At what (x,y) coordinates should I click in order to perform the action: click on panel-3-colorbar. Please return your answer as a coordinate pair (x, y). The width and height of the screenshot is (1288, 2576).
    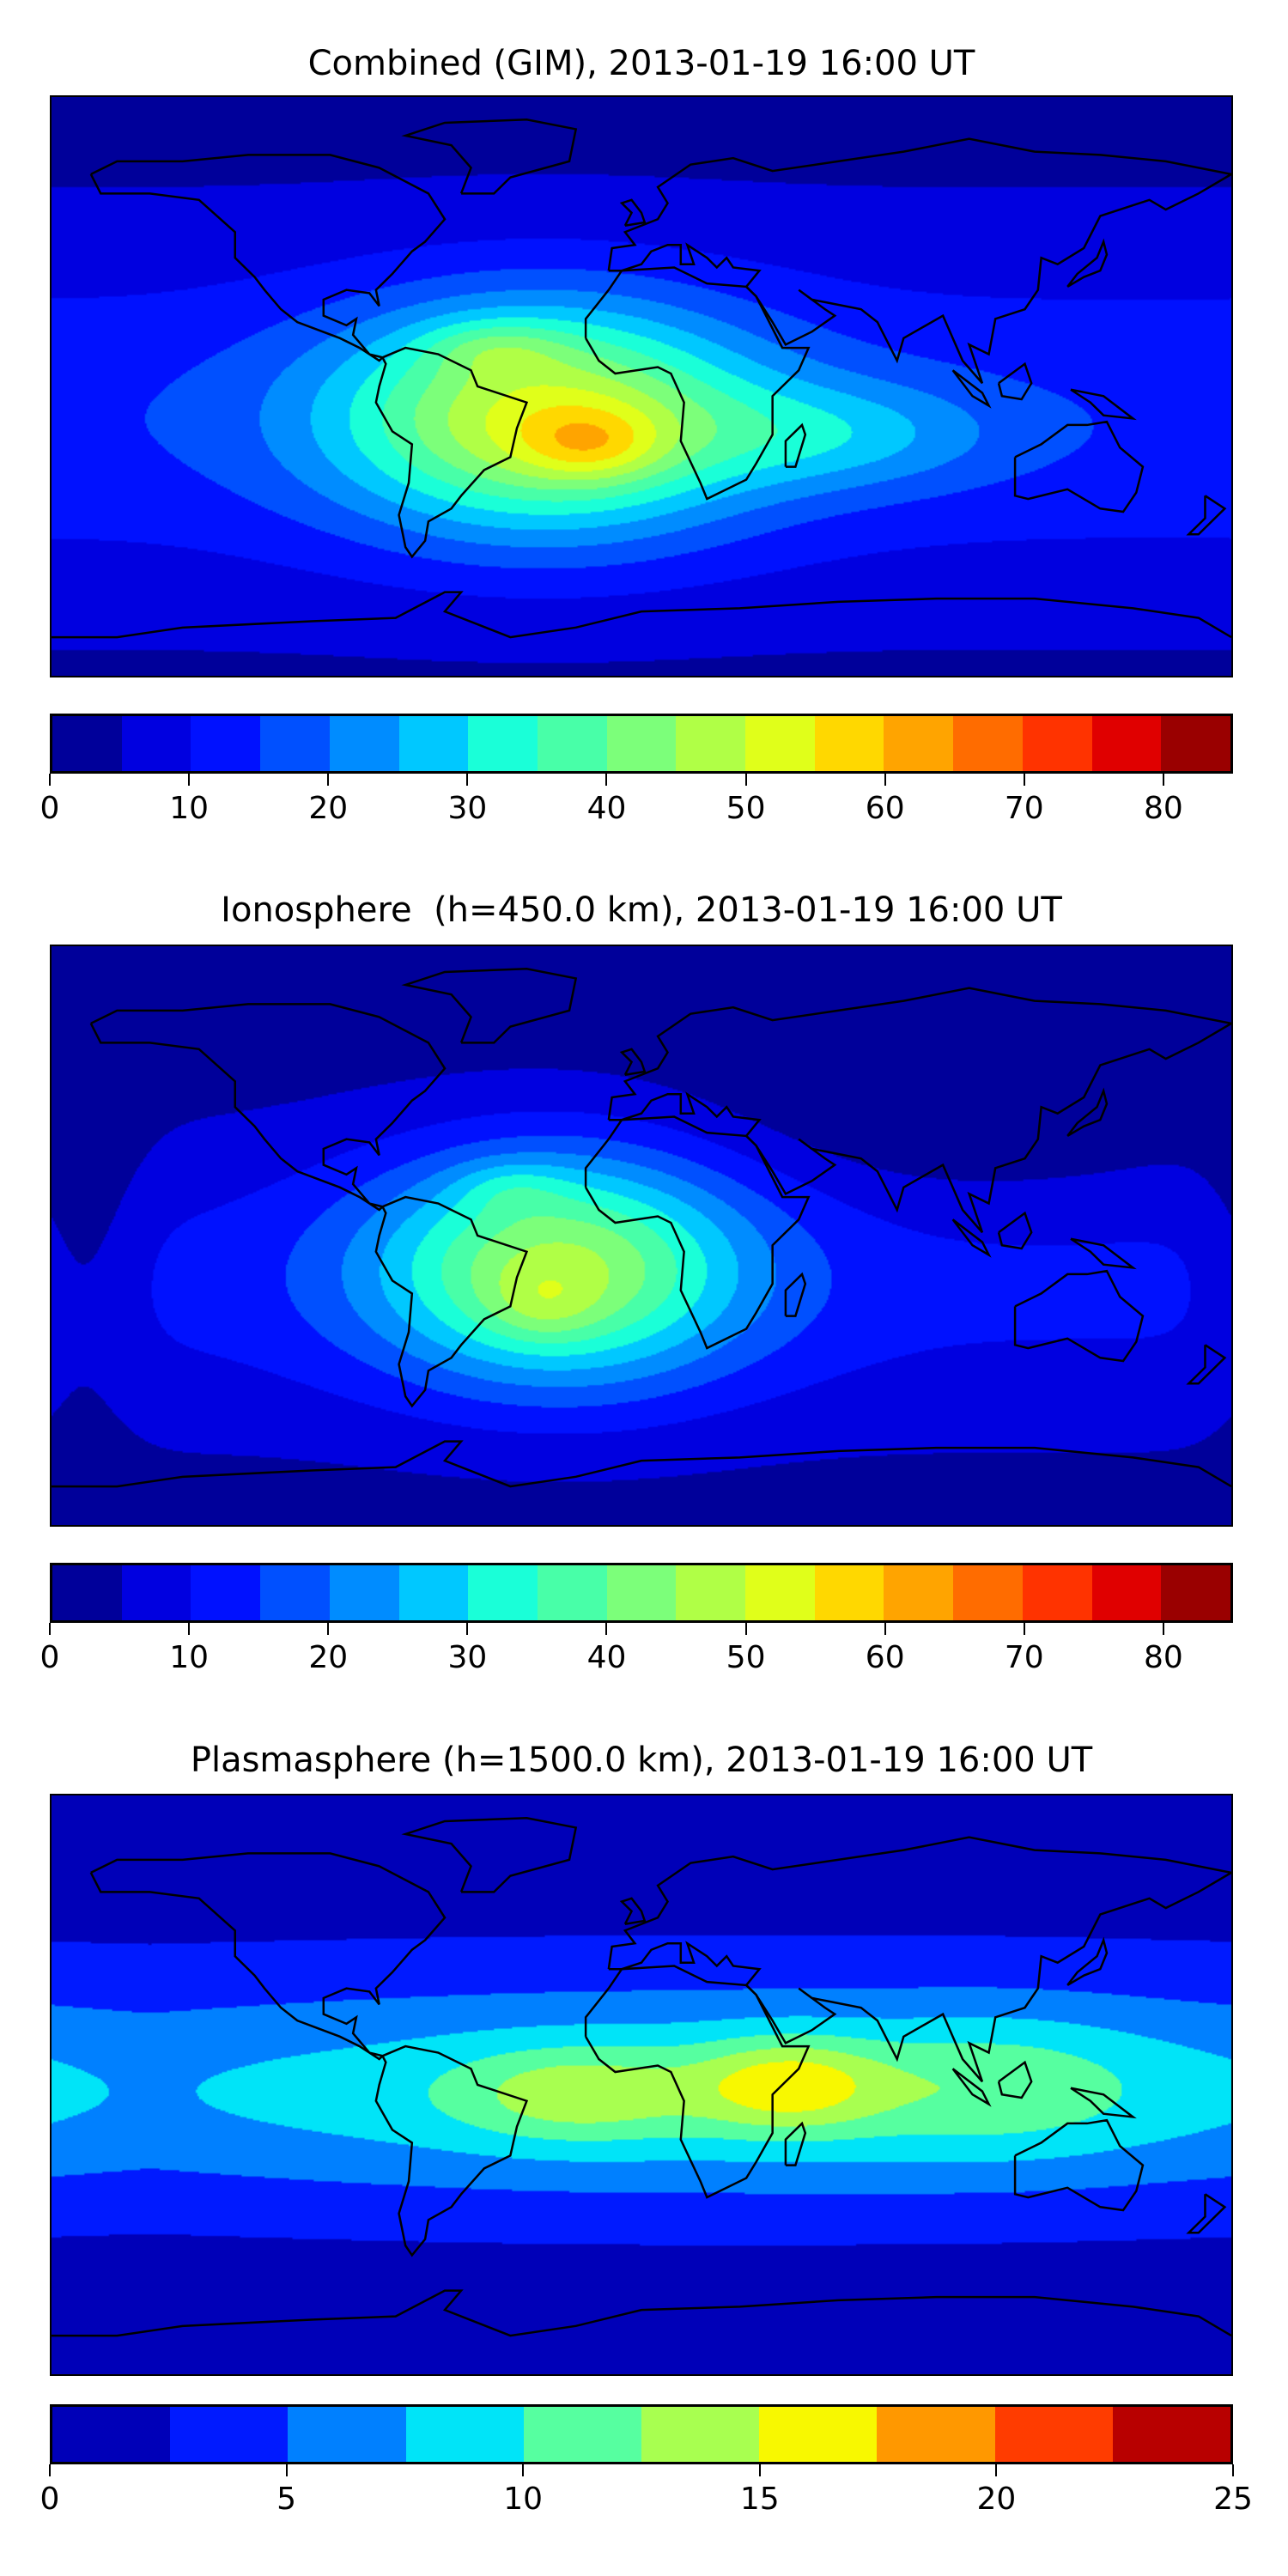
    Looking at the image, I should click on (641, 2434).